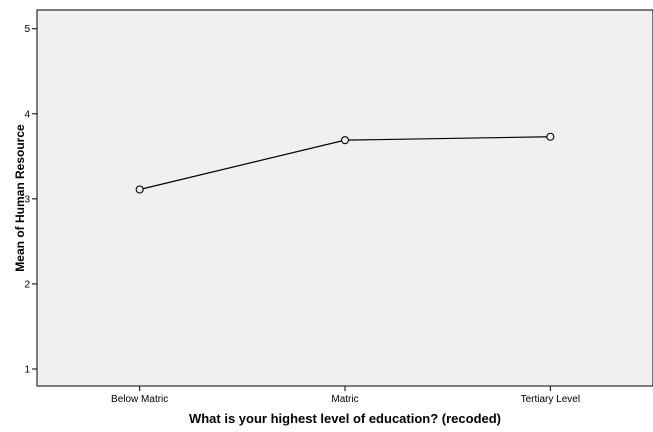 The width and height of the screenshot is (653, 432). Describe the element at coordinates (27, 369) in the screenshot. I see `y-tick-label: 1` at that location.